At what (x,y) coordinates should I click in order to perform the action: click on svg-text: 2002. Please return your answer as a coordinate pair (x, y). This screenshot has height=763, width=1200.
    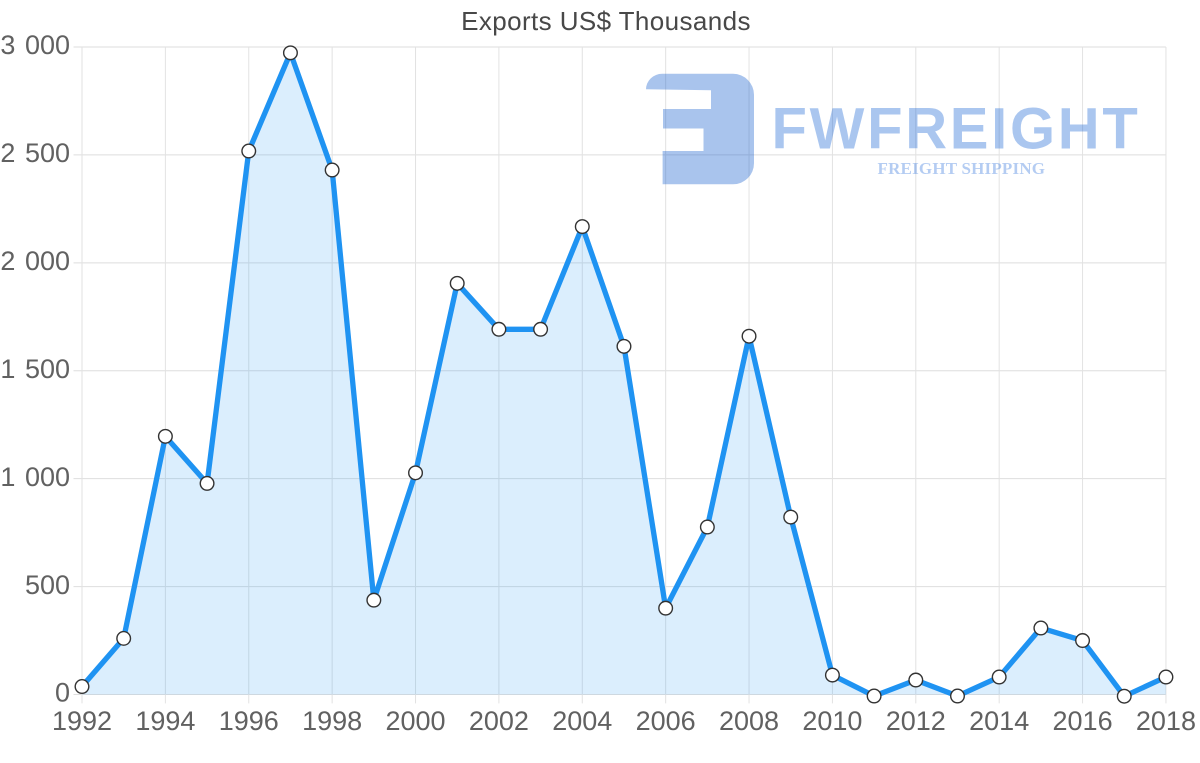
    Looking at the image, I should click on (499, 721).